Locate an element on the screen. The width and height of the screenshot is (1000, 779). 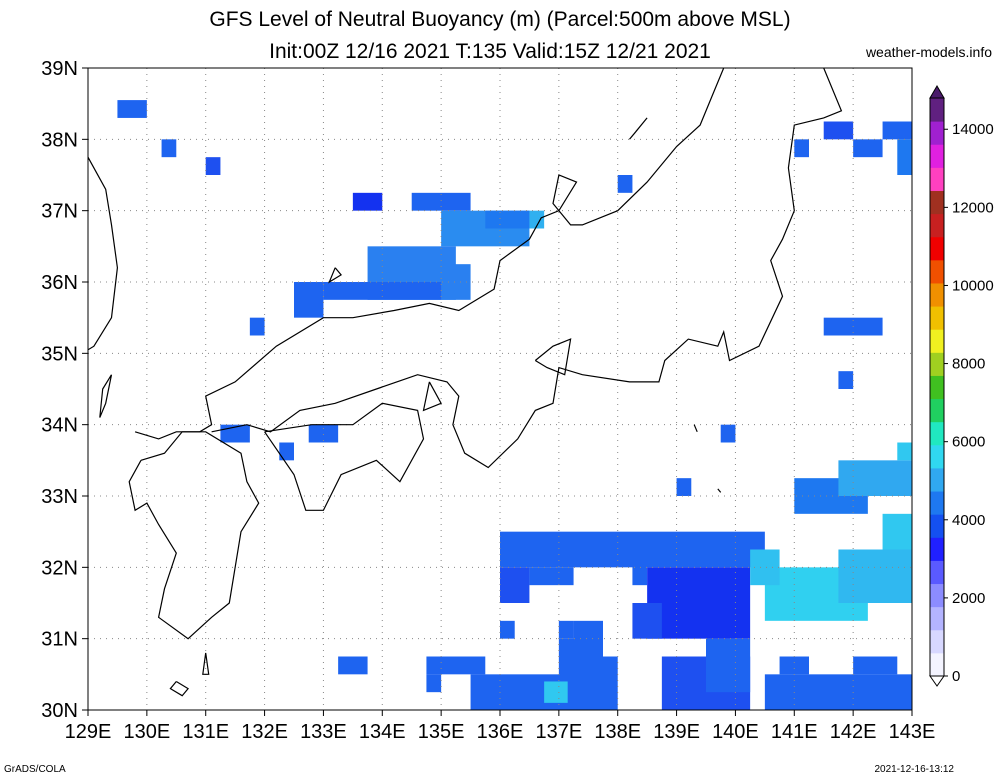
colorbar-label: 8000 is located at coordinates (968, 364).